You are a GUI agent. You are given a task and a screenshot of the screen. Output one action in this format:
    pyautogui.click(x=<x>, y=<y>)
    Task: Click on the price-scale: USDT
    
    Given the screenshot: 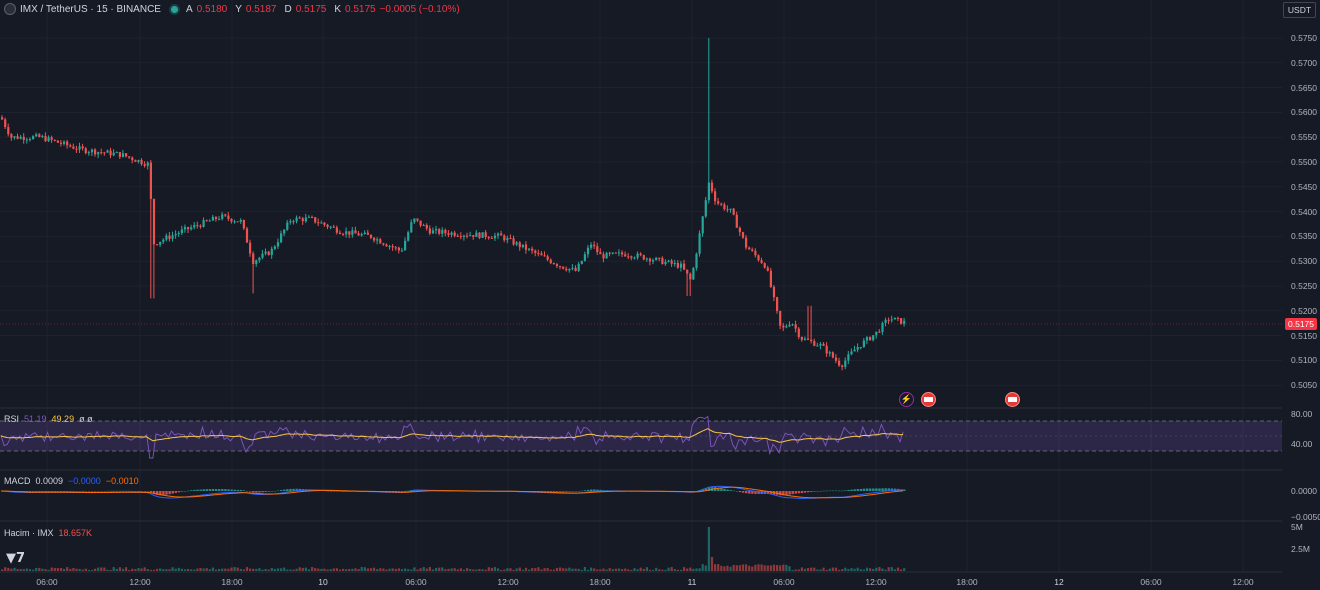 What is the action you would take?
    pyautogui.click(x=1301, y=295)
    